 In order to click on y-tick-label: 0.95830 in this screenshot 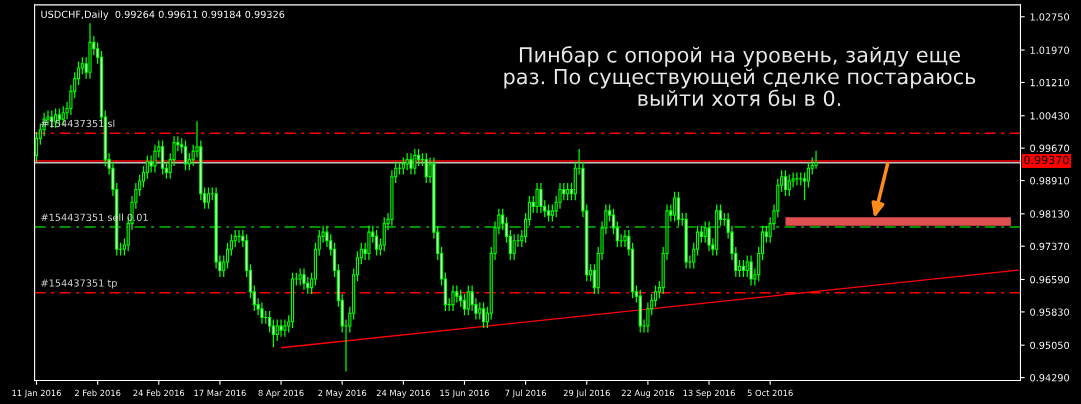, I will do `click(1050, 312)`.